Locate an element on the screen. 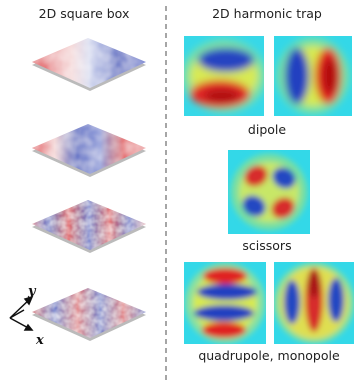 This screenshot has height=380, width=357. right-panel-title: 2D harmonic trap is located at coordinates (267, 13).